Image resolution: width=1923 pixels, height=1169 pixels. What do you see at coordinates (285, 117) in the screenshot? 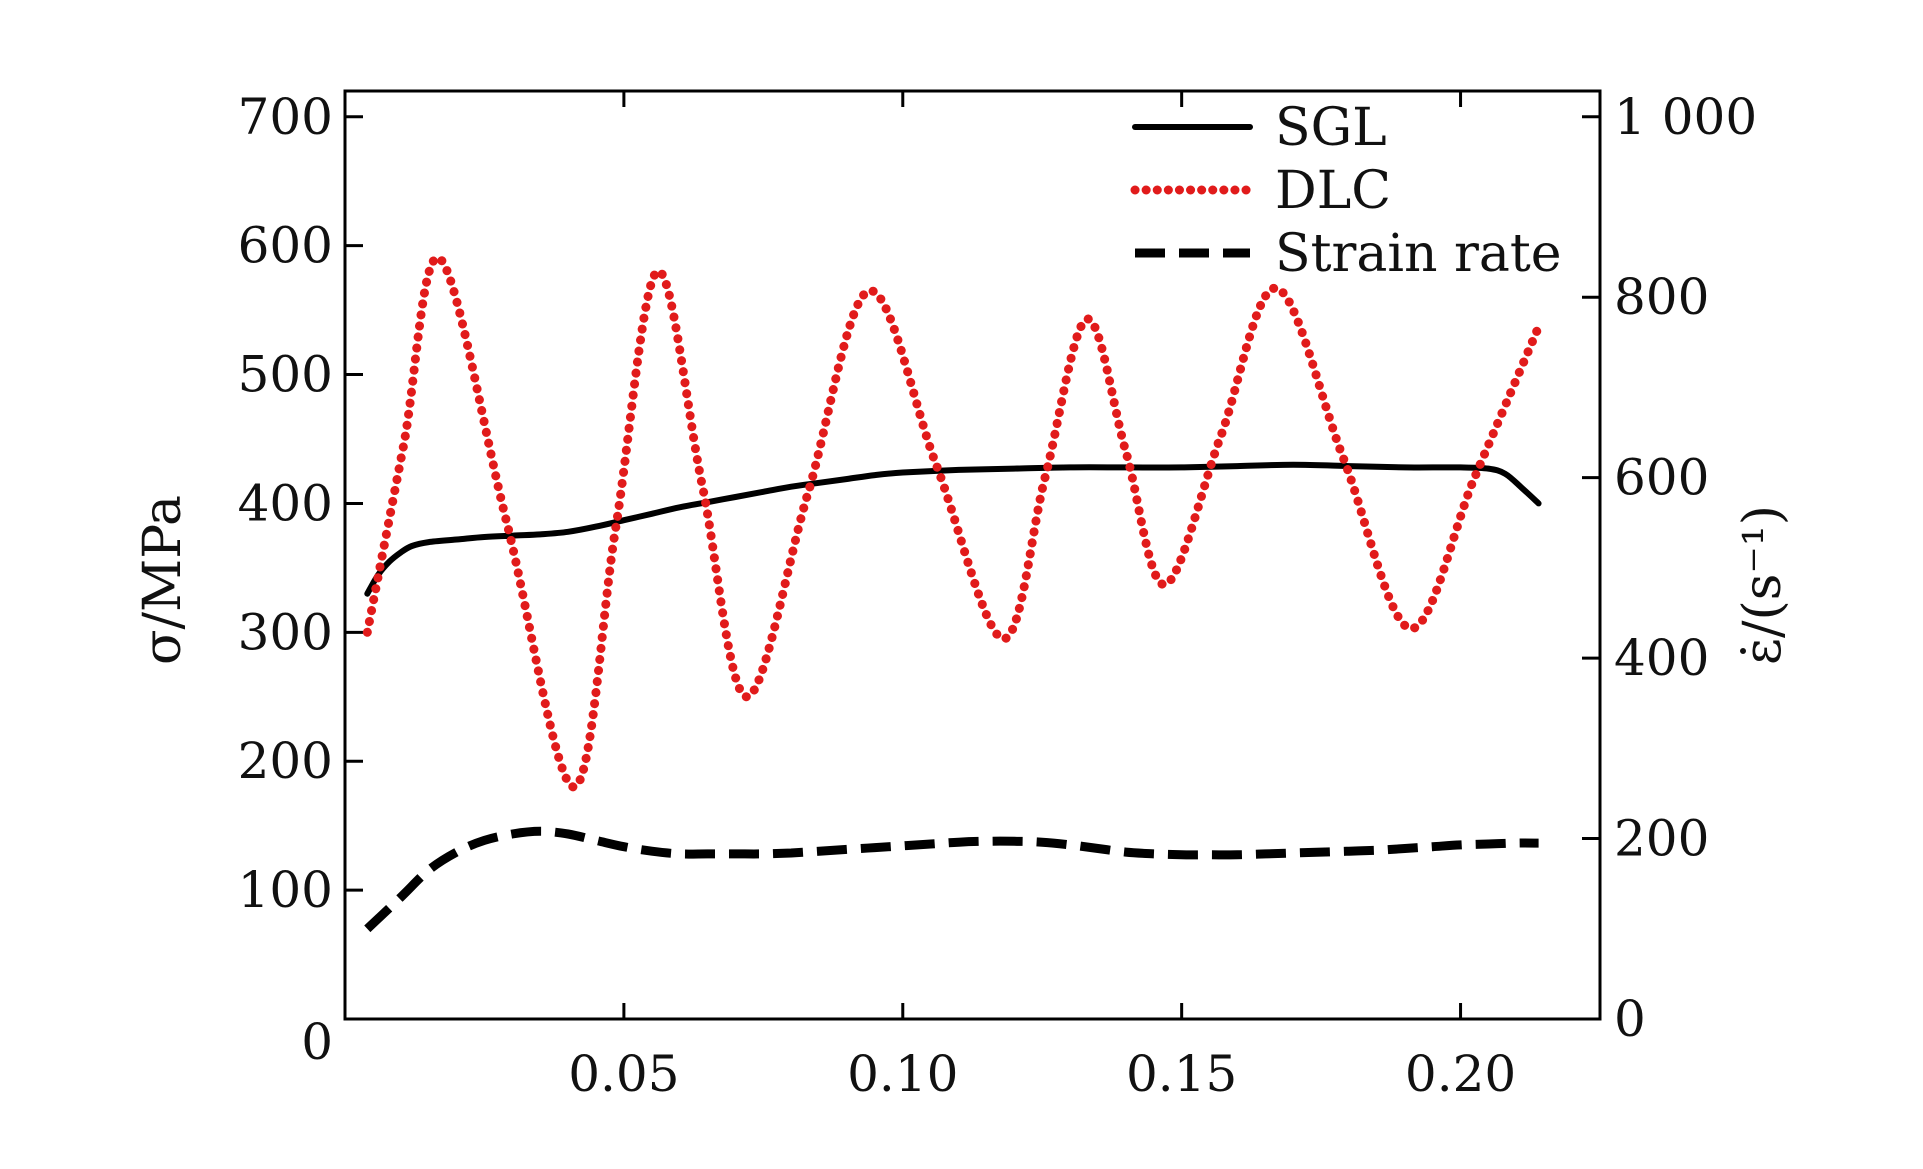
I see `y-left-tick-label: 700` at bounding box center [285, 117].